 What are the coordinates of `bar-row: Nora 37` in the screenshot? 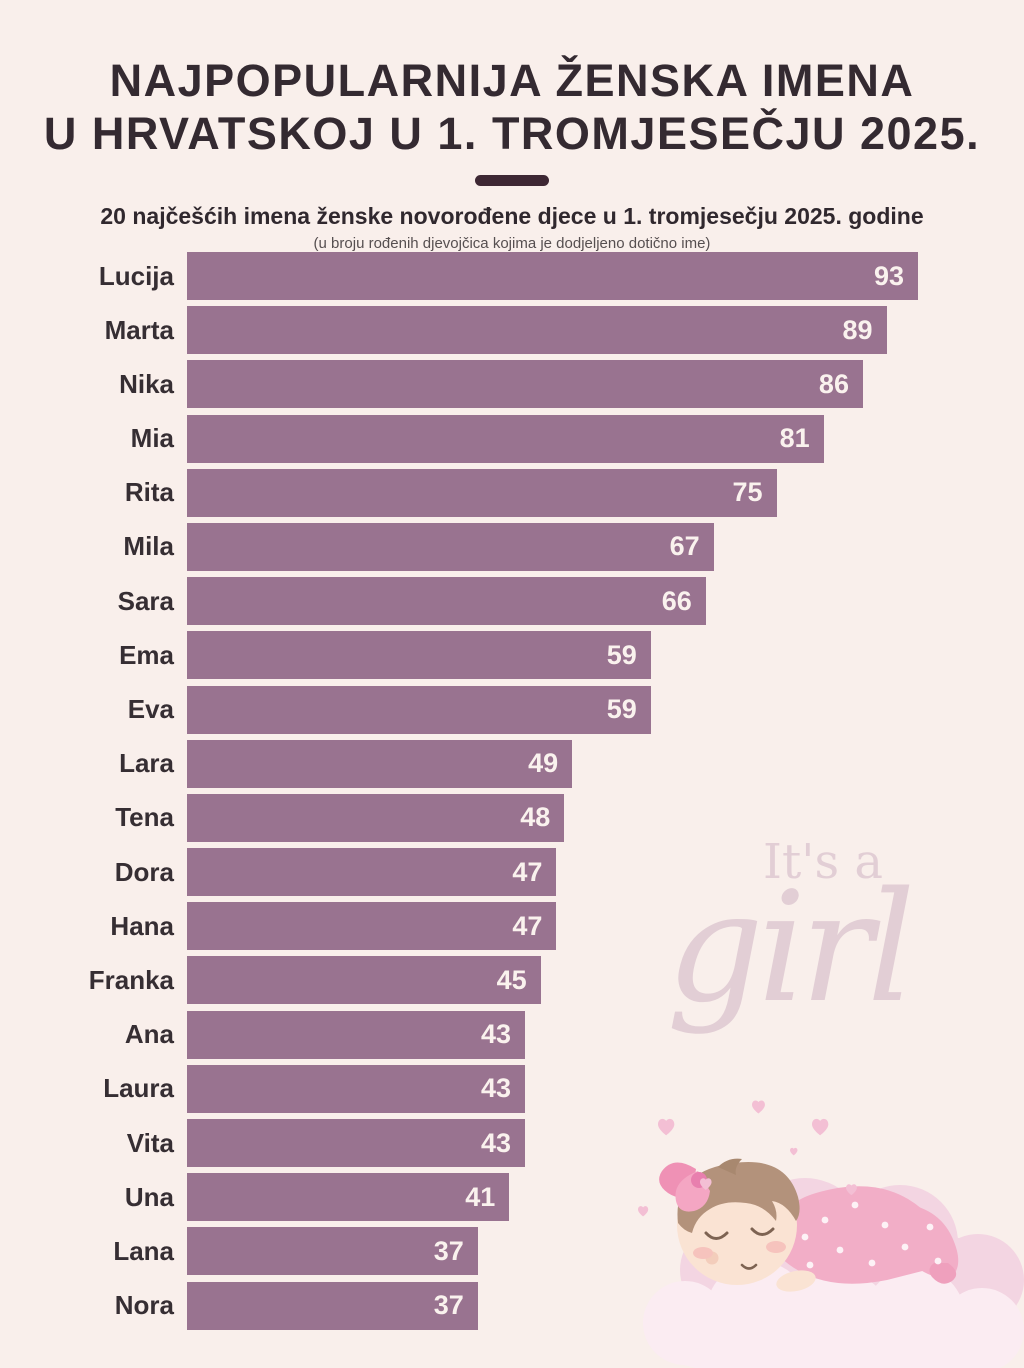 It's located at (512, 1305).